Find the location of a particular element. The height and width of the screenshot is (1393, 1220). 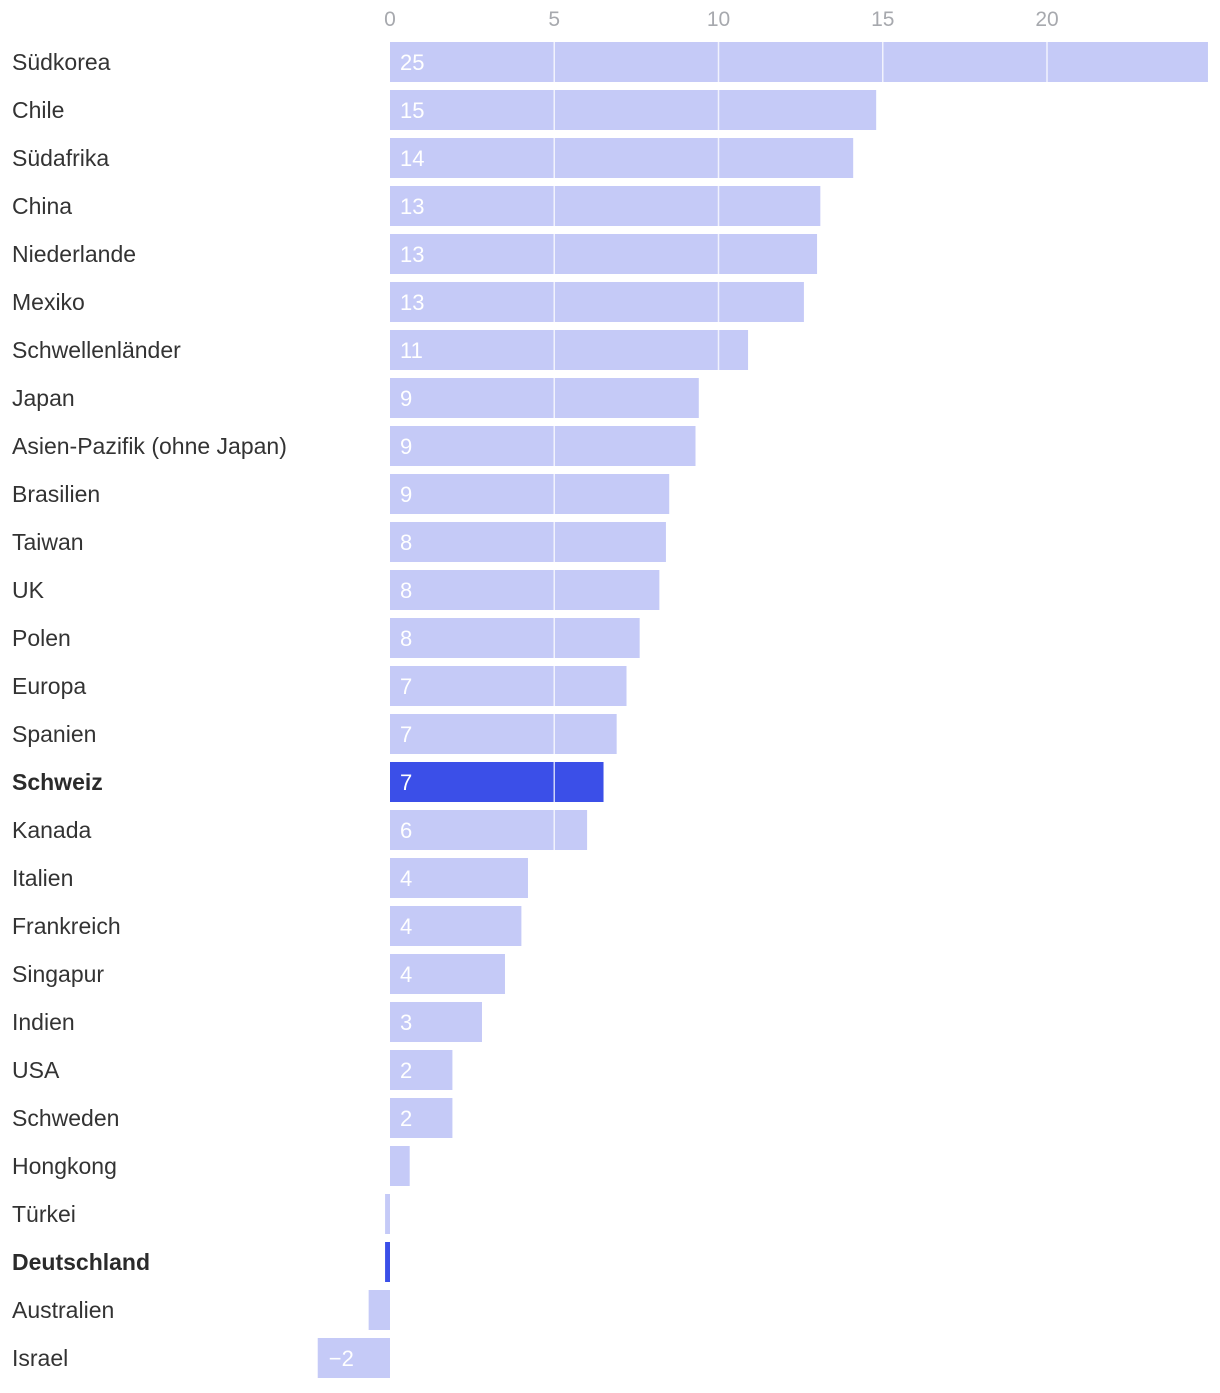

data-label: 11 is located at coordinates (411, 350).